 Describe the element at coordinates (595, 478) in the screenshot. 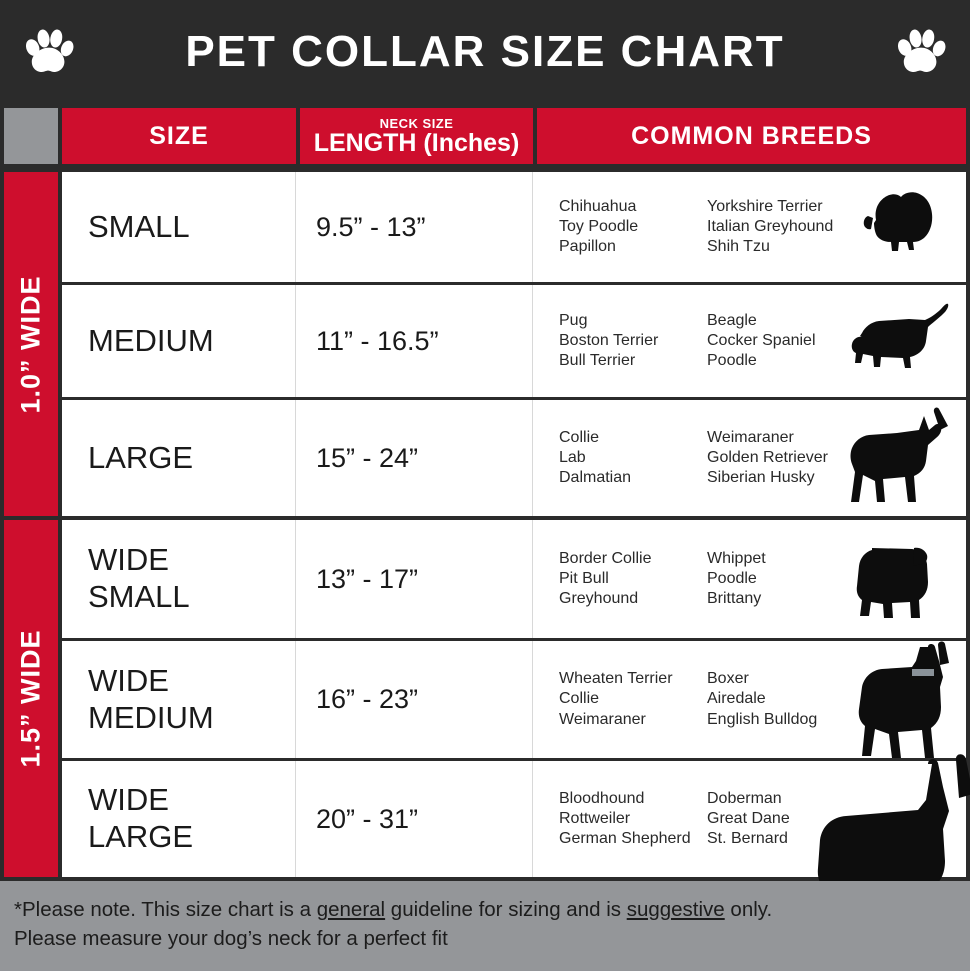

I see `breed-item: Dalmatian` at that location.